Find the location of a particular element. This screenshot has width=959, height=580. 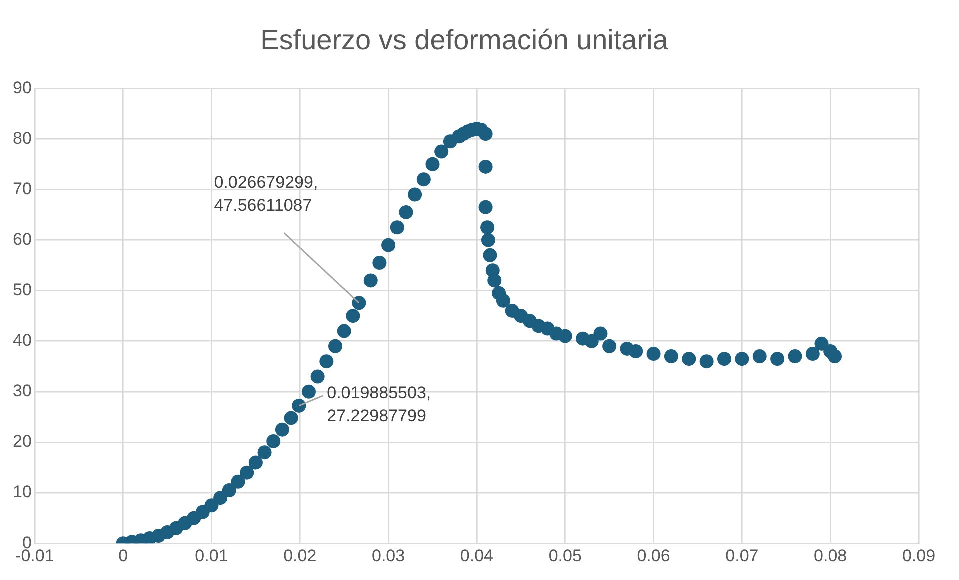

annotation: 0.019885503, 27.22987799 is located at coordinates (379, 405).